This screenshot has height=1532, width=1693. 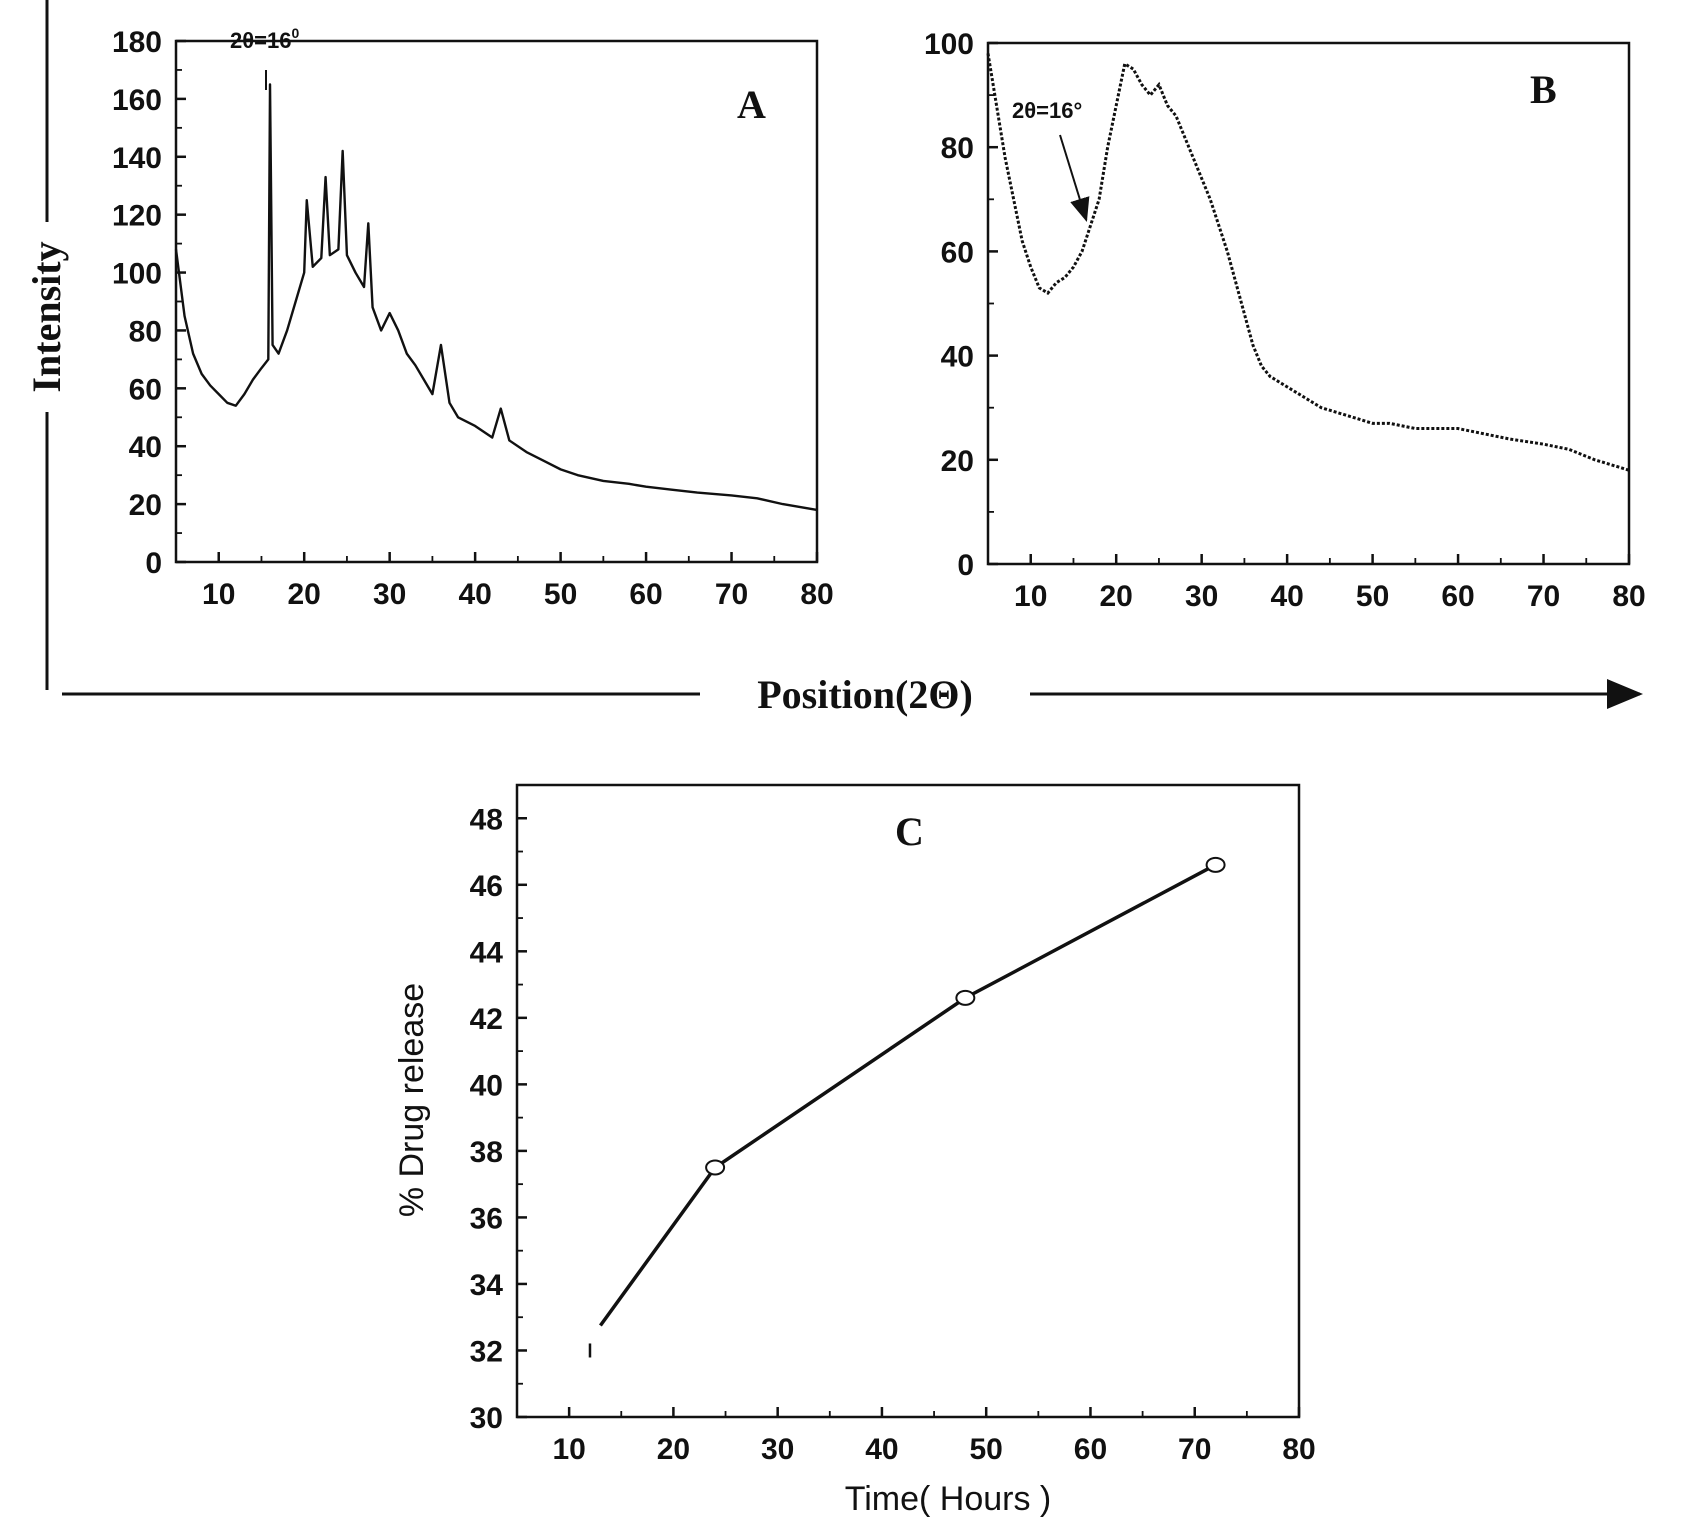 What do you see at coordinates (1201, 596) in the screenshot?
I see `panel-b-x-tick-label: 30` at bounding box center [1201, 596].